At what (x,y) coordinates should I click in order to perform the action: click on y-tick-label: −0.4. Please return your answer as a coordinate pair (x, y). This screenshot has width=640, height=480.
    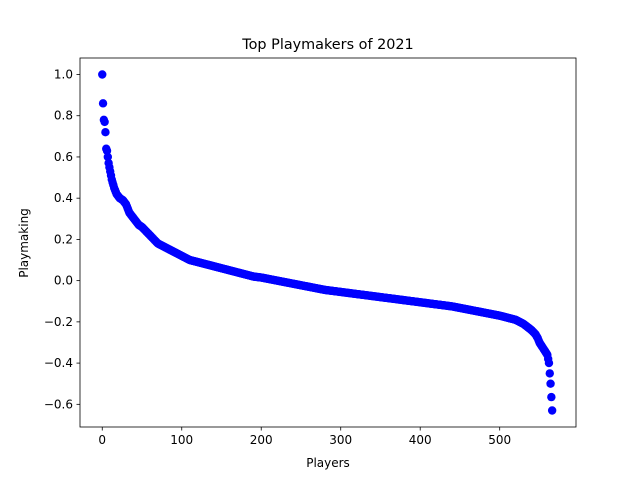
    Looking at the image, I should click on (58, 363).